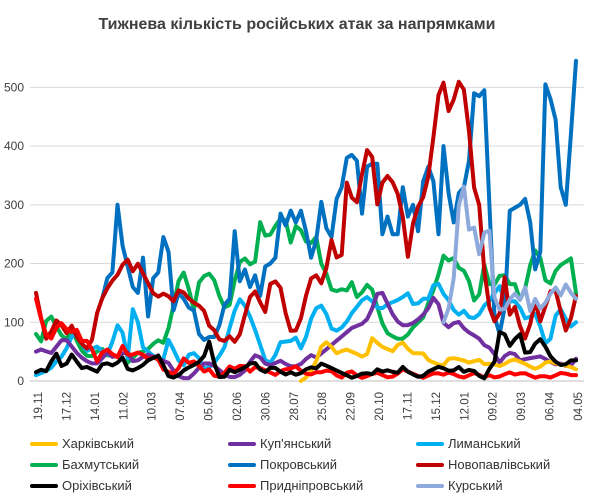 This screenshot has width=590, height=502. Describe the element at coordinates (98, 443) in the screenshot. I see `legend-label: Харківський` at that location.